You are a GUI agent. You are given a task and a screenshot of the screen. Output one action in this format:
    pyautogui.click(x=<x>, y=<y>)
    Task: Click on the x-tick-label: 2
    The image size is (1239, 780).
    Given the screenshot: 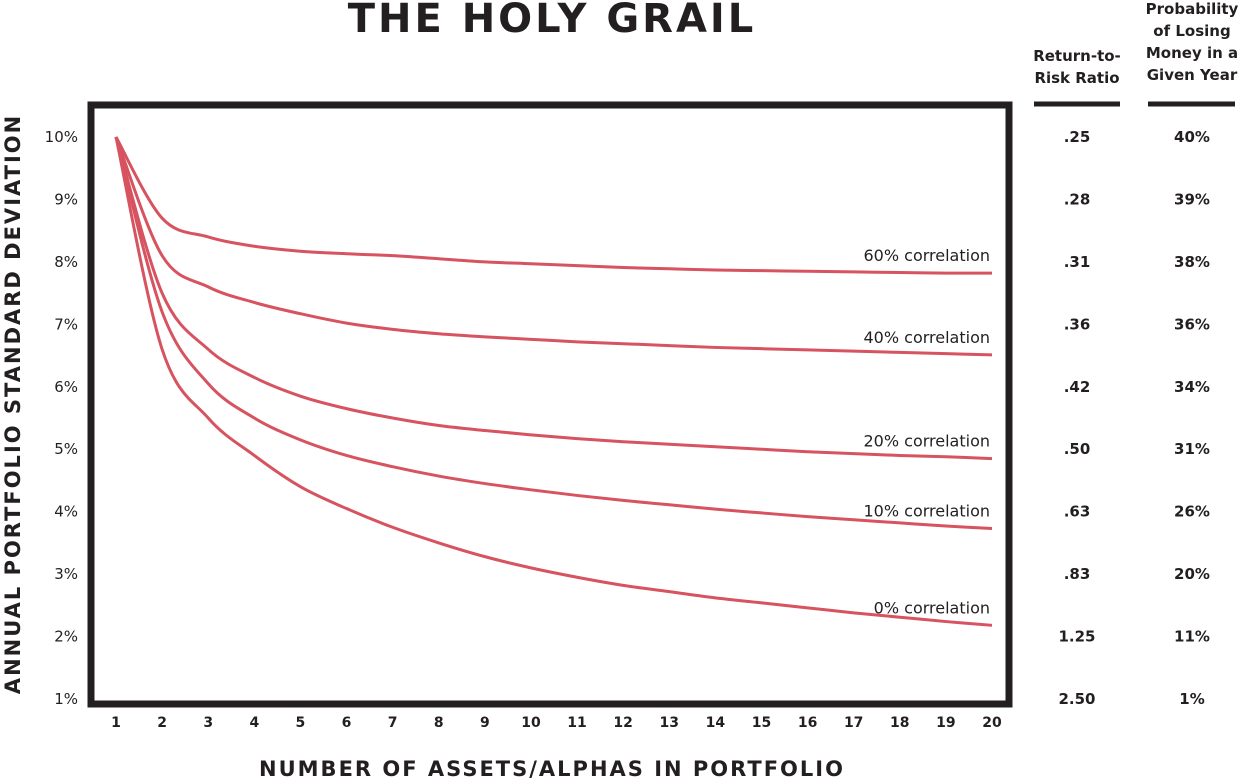 What is the action you would take?
    pyautogui.click(x=162, y=723)
    